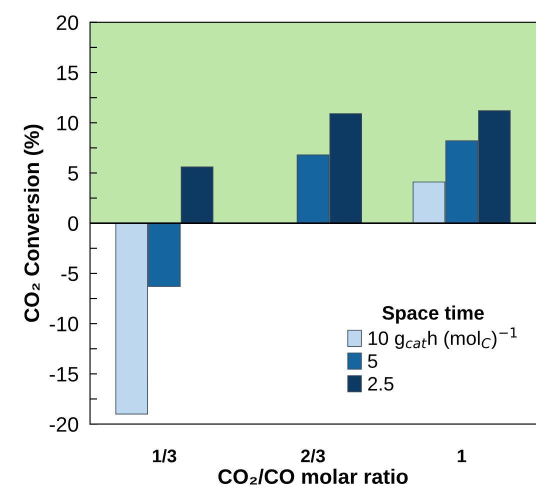 Image resolution: width=536 pixels, height=496 pixels. What do you see at coordinates (313, 476) in the screenshot?
I see `x-axis-title: CO₂/CO molar ratio` at bounding box center [313, 476].